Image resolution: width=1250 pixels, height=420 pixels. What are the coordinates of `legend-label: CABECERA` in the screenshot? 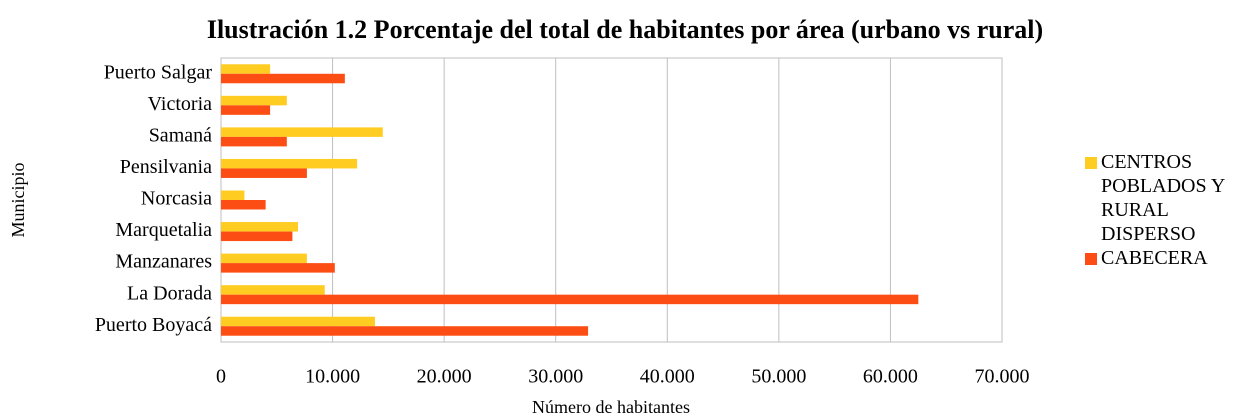 It's located at (1154, 258).